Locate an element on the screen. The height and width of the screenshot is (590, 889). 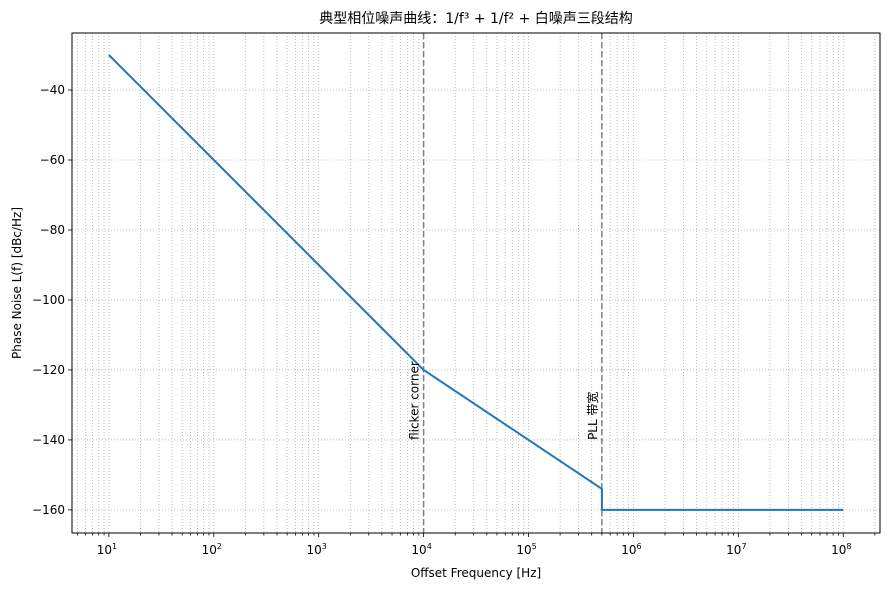
annotations: flicker corner PLL 带宽 is located at coordinates (504, 400).